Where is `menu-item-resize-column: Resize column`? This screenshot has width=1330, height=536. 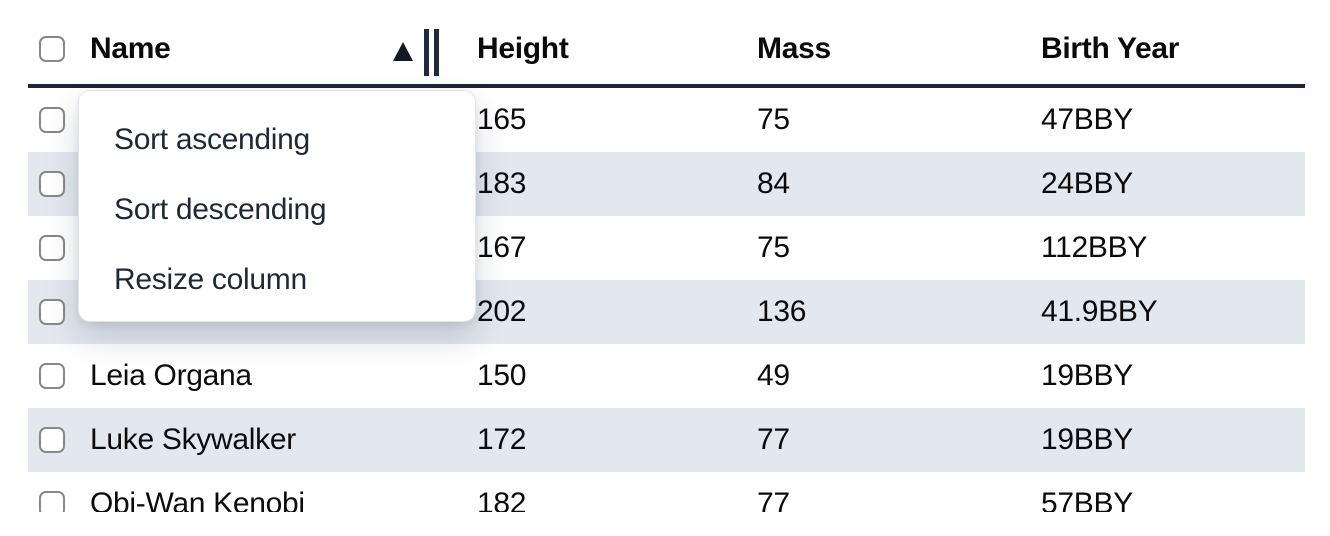
menu-item-resize-column: Resize column is located at coordinates (210, 279).